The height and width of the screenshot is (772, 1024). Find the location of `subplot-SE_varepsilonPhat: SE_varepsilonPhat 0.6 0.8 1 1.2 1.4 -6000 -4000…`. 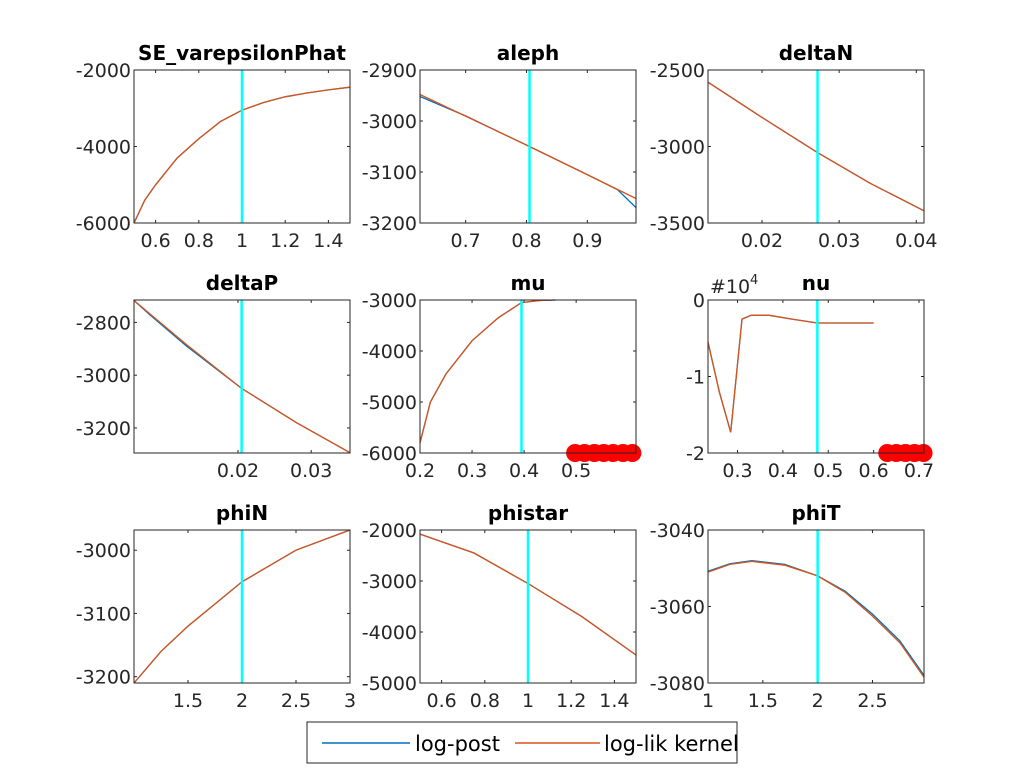

subplot-SE_varepsilonPhat: SE_varepsilonPhat 0.6 0.8 1 1.2 1.4 -6000 -4000… is located at coordinates (213, 146).